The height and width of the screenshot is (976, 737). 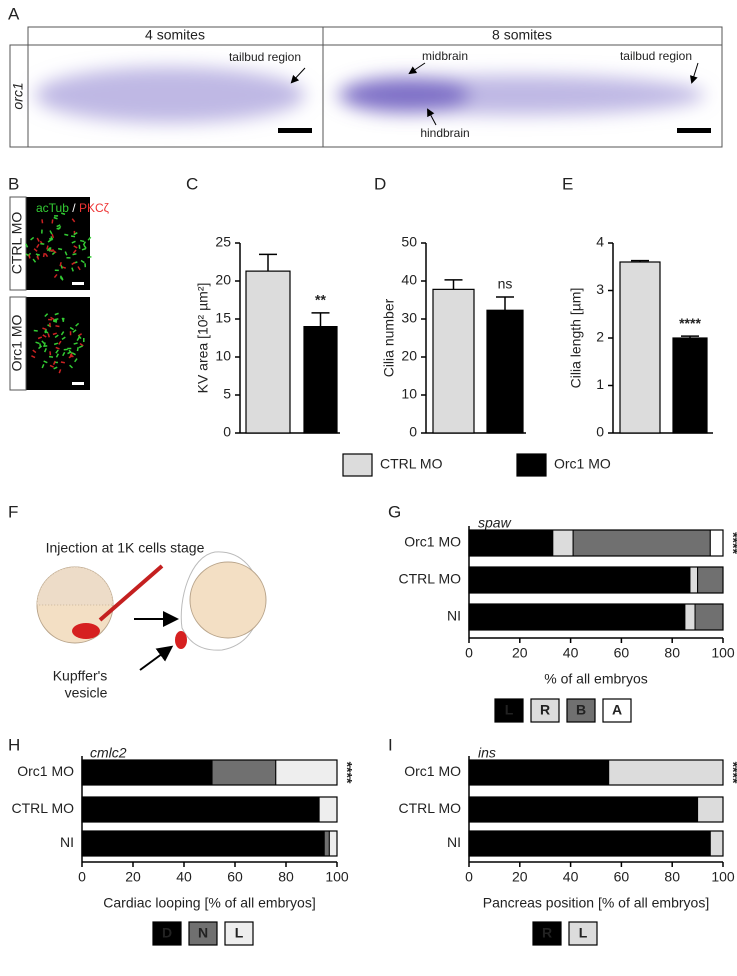 What do you see at coordinates (170, 95) in the screenshot?
I see `embryo` at bounding box center [170, 95].